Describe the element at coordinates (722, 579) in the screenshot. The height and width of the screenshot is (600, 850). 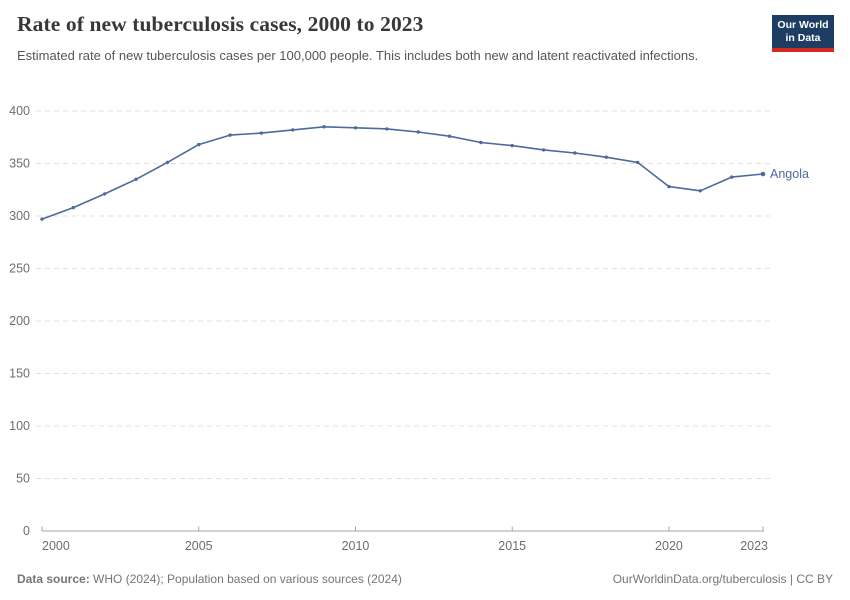
I see `footer-link: OurWorldinData.org/tuberculosis | CC BY` at that location.